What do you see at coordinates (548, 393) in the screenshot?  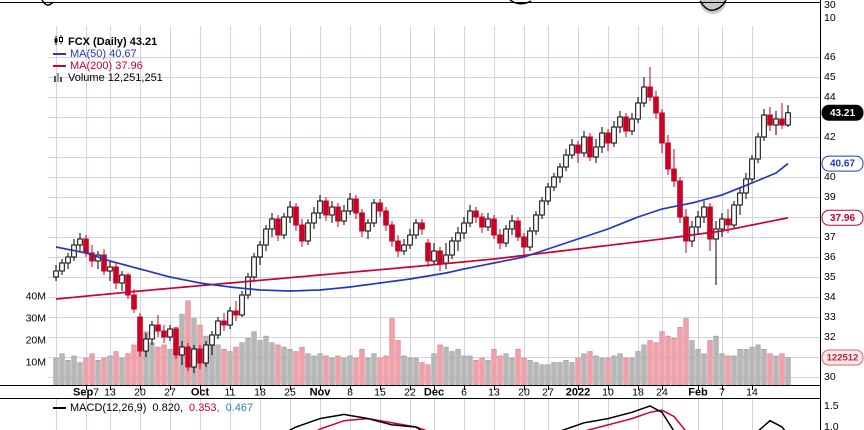 I see `x-axis-label: 27` at bounding box center [548, 393].